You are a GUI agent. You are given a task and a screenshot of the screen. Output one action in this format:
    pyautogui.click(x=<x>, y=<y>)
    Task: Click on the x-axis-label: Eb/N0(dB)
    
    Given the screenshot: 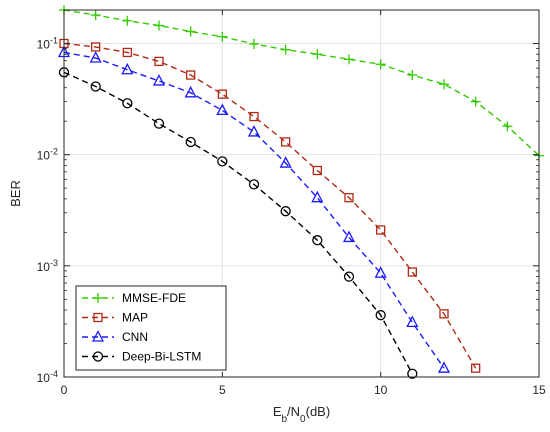 What is the action you would take?
    pyautogui.click(x=301, y=414)
    